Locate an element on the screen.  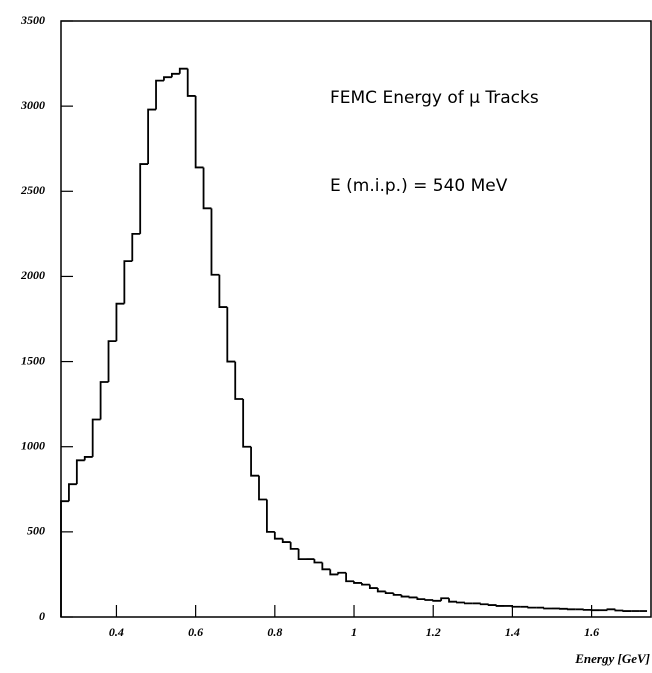
x-tick-label: 1.2 is located at coordinates (433, 632).